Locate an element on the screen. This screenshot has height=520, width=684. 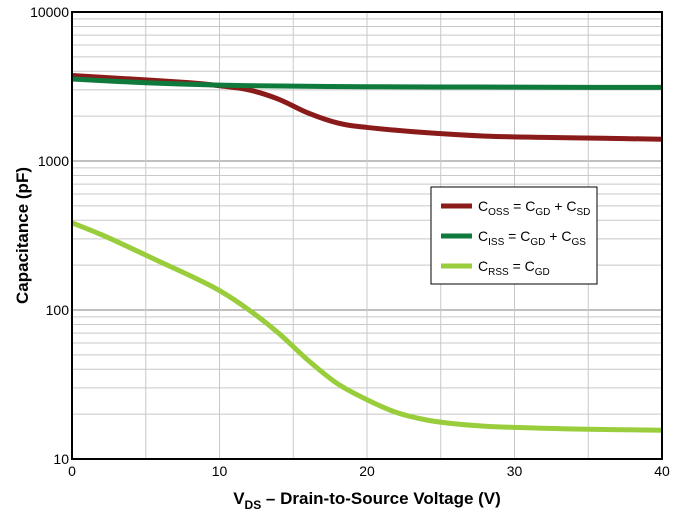
x-tick-label: 40 is located at coordinates (662, 471).